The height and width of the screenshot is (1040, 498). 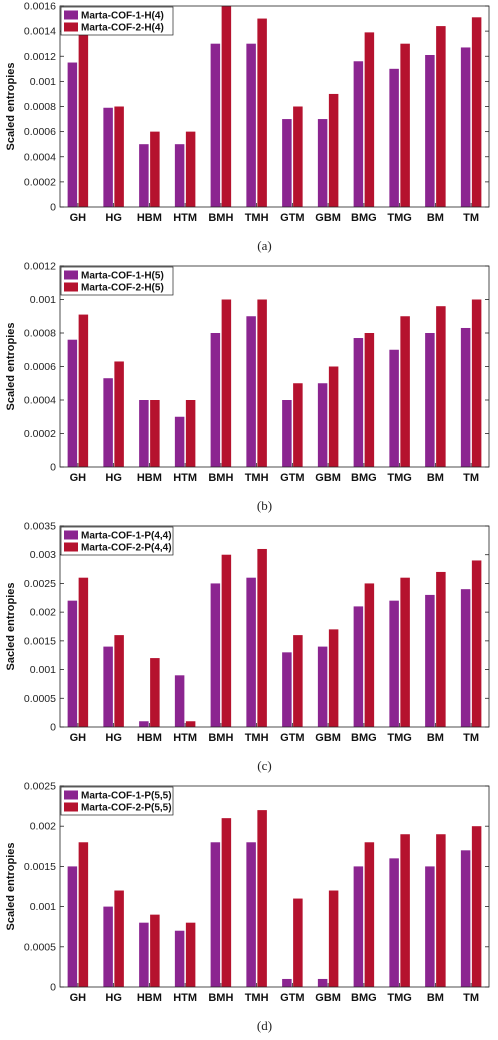 What do you see at coordinates (328, 998) in the screenshot?
I see `x-tick-label: GBM` at bounding box center [328, 998].